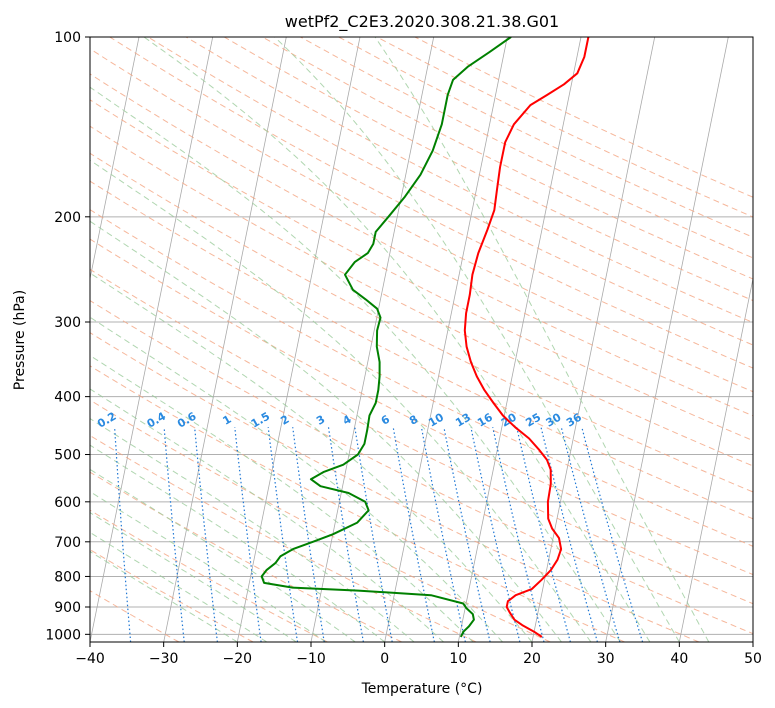 The width and height of the screenshot is (775, 708). What do you see at coordinates (63, 635) in the screenshot?
I see `y-tick-label: 1000` at bounding box center [63, 635].